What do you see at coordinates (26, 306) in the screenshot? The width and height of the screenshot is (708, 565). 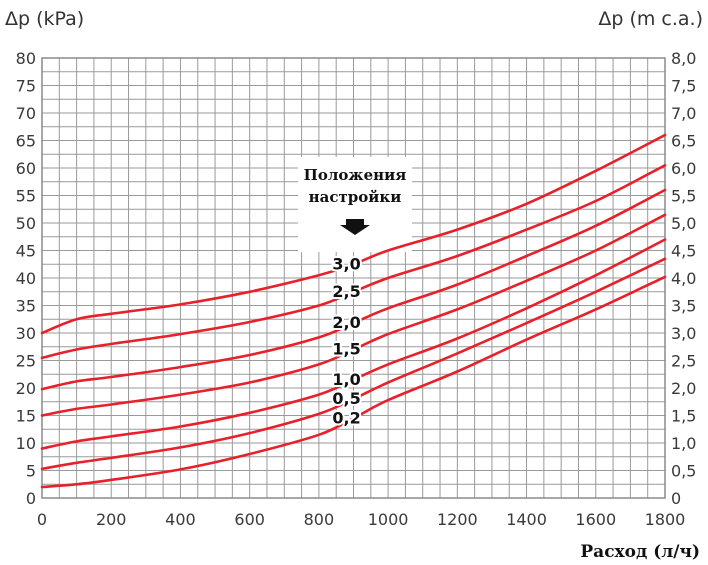 I see `y-tick-label-left: 35` at bounding box center [26, 306].